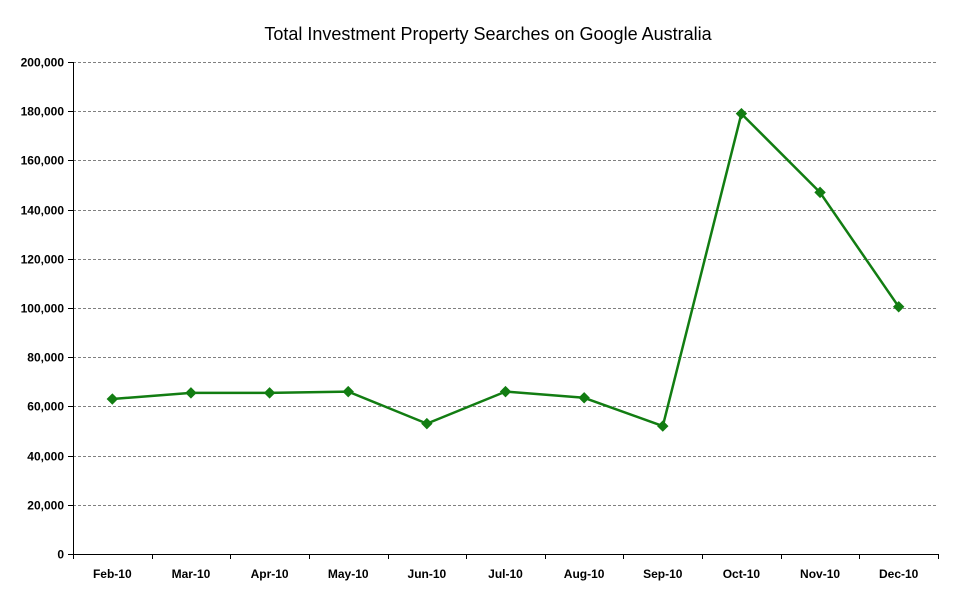 This screenshot has height=600, width=977. Describe the element at coordinates (348, 574) in the screenshot. I see `x-tick-label: May-10` at that location.